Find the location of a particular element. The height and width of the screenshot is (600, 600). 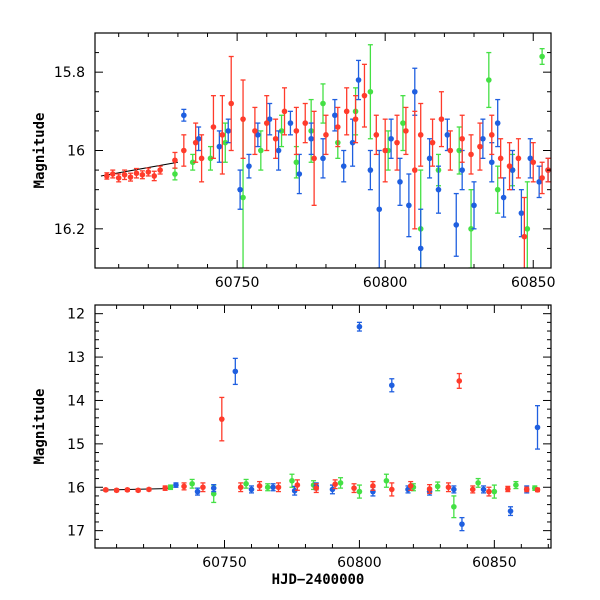

y-tick-label: 15.8 is located at coordinates (69, 73).